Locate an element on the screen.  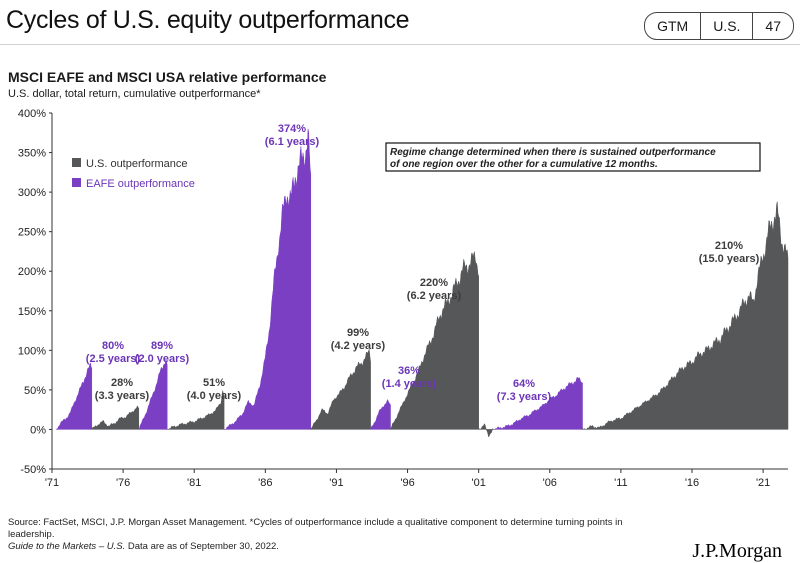
y-tick-label: 300% is located at coordinates (32, 193).